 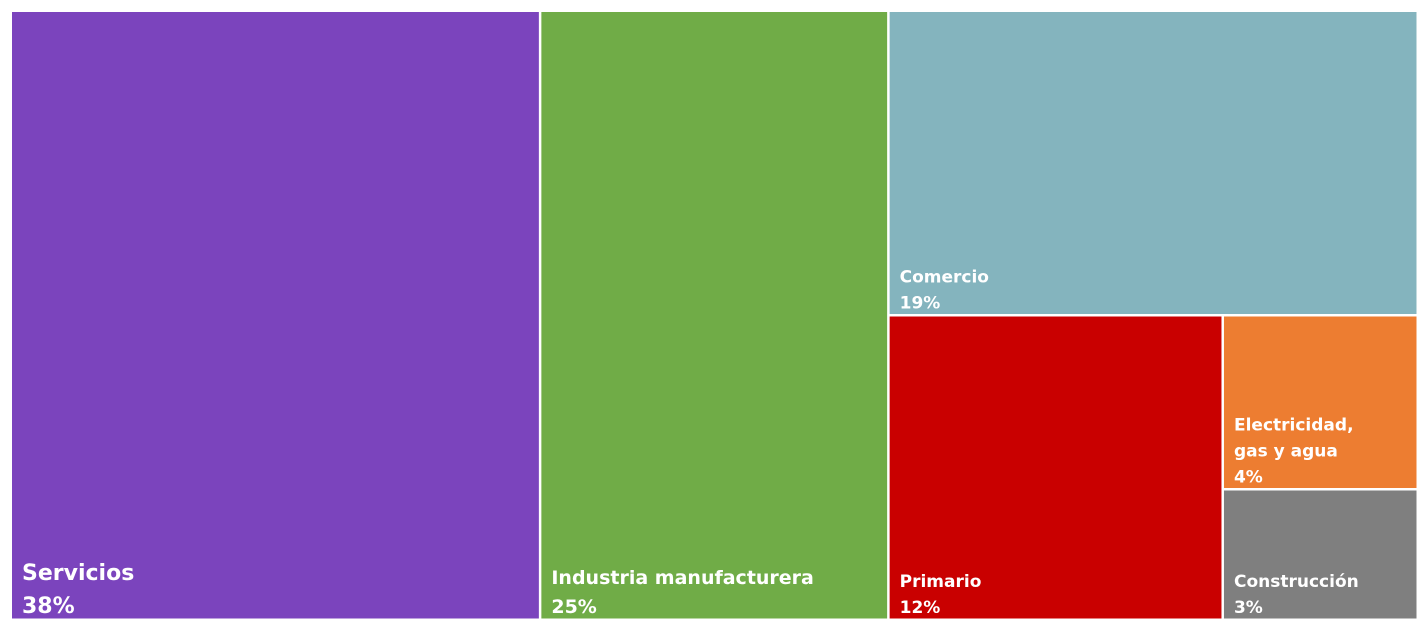 I want to click on tile-value-label: 12%, so click(x=920, y=608).